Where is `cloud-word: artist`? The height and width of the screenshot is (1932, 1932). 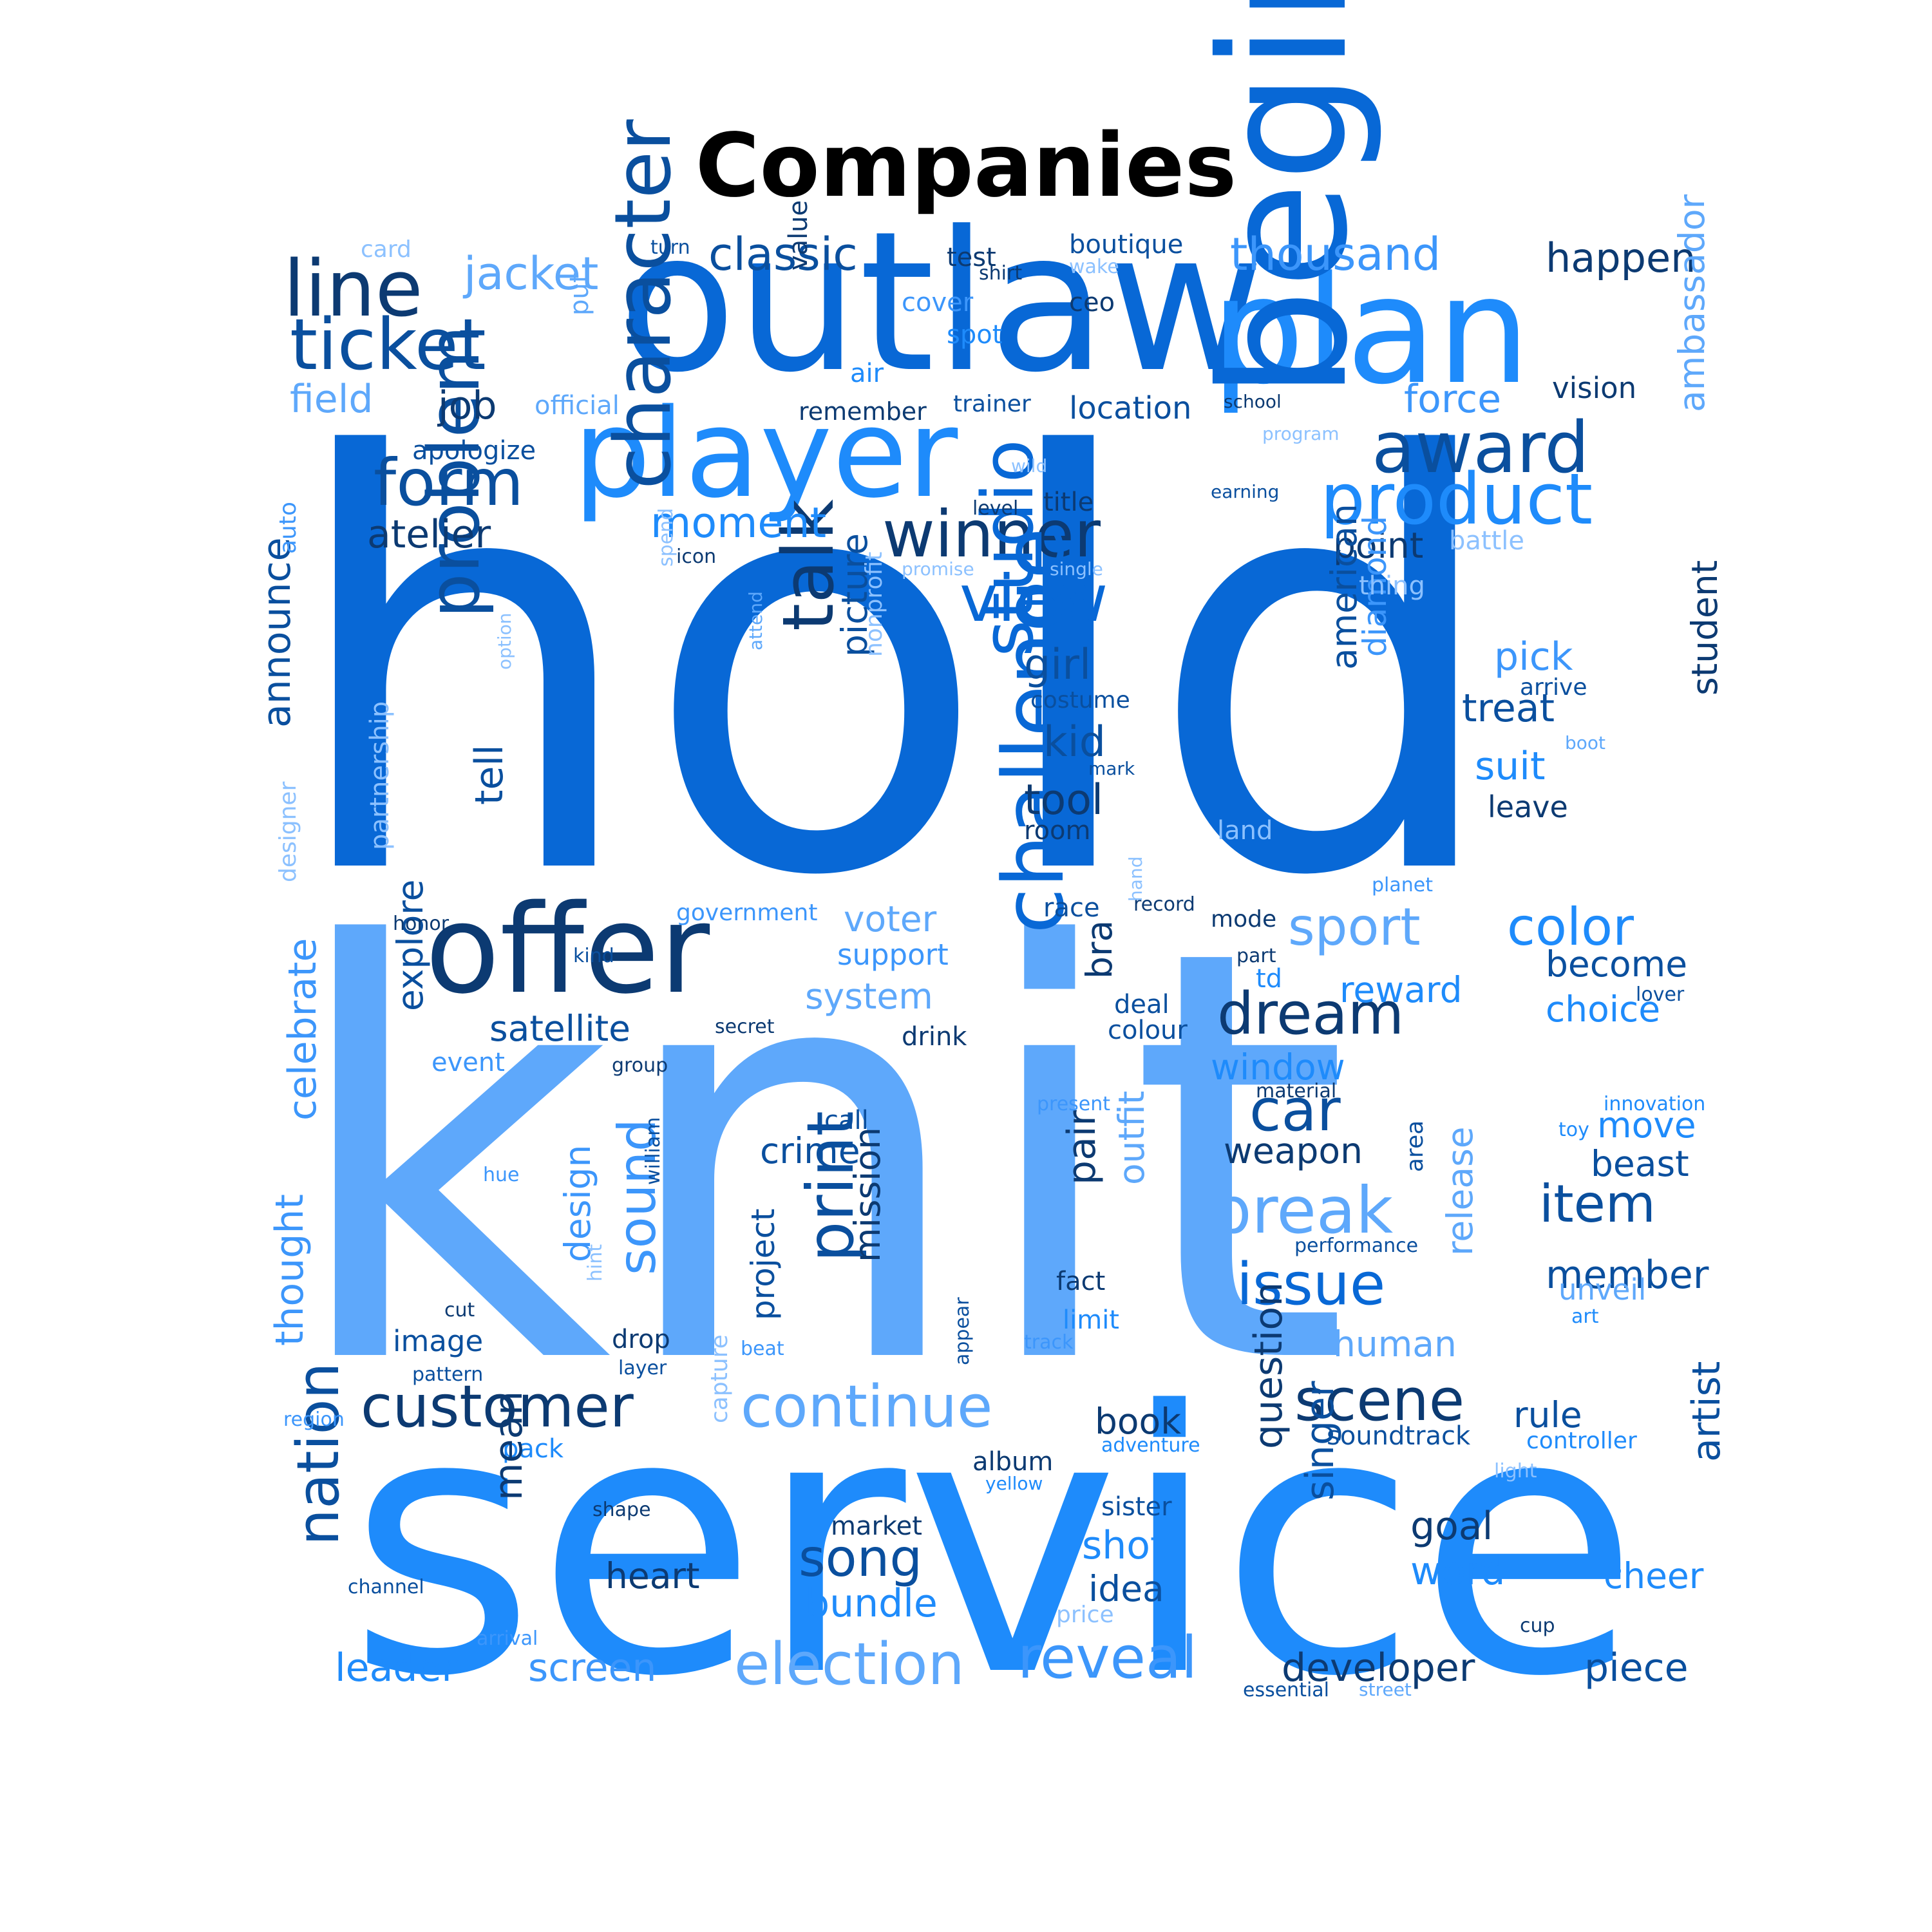
cloud-word: artist is located at coordinates (1706, 1411).